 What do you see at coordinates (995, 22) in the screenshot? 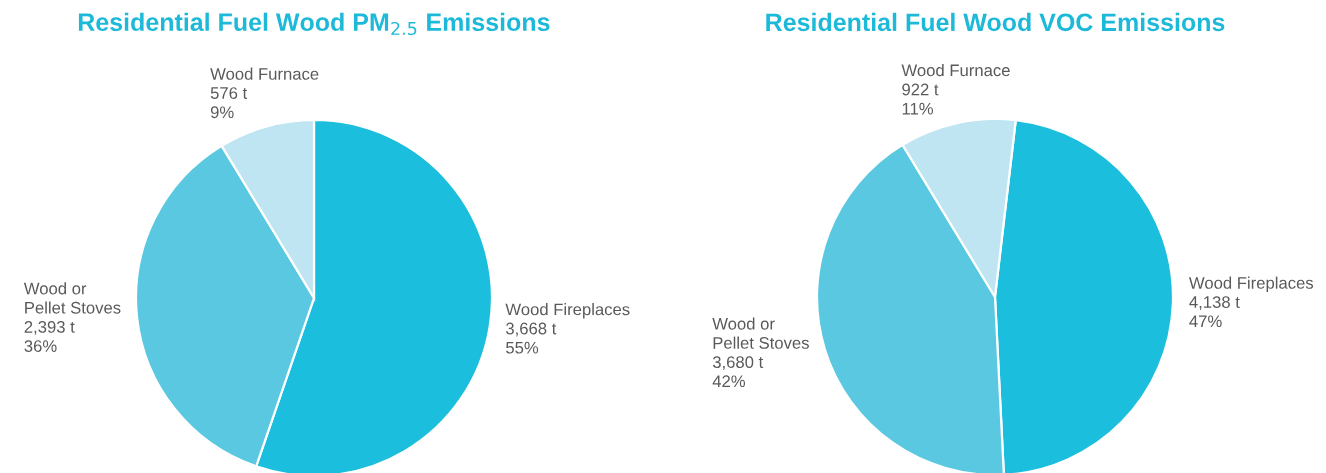
I see `chart-title: Residential Fuel Wood VOC Emissions` at bounding box center [995, 22].